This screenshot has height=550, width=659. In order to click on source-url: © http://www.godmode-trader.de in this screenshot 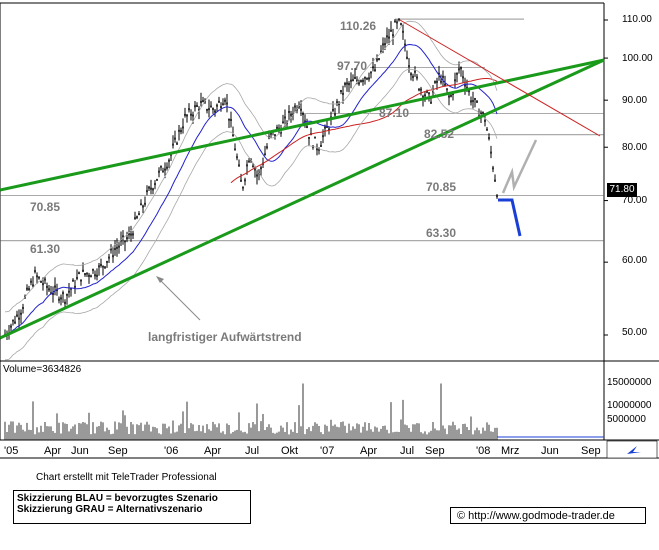, I will do `click(548, 515)`.